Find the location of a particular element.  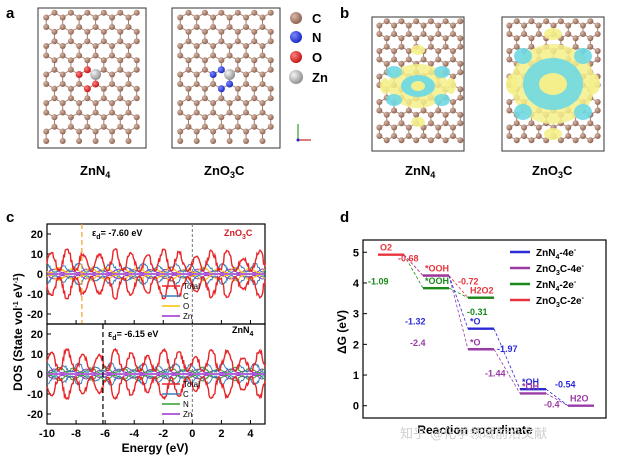

y-tick-label: 10 is located at coordinates (37, 355).